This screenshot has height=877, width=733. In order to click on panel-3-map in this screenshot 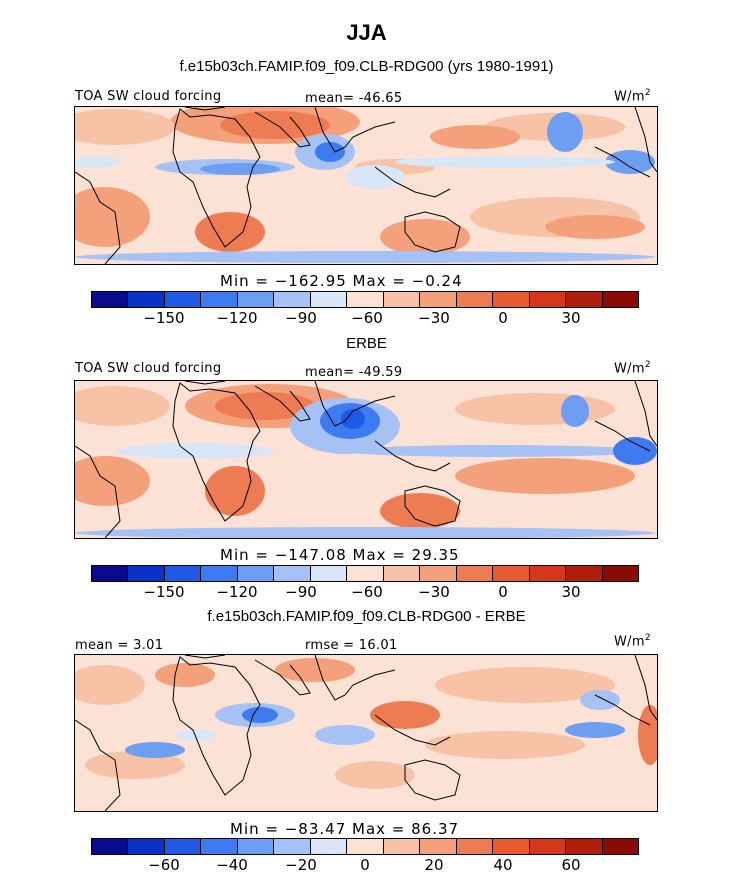, I will do `click(366, 733)`.